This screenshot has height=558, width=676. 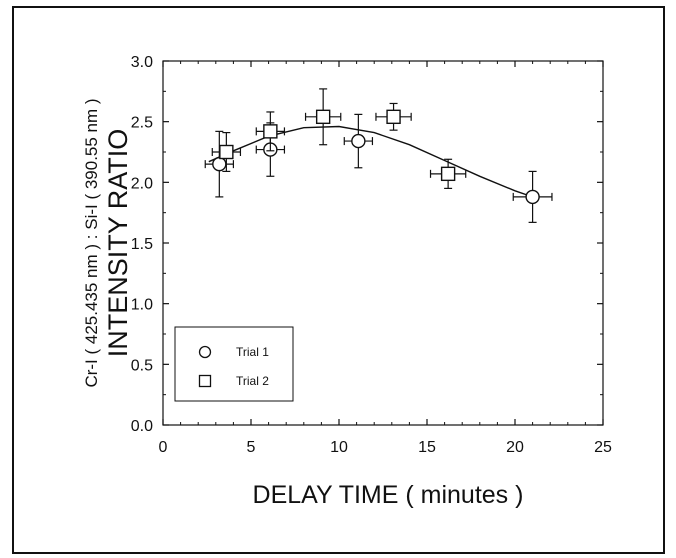 What do you see at coordinates (142, 426) in the screenshot?
I see `y-tick-label: 0.0` at bounding box center [142, 426].